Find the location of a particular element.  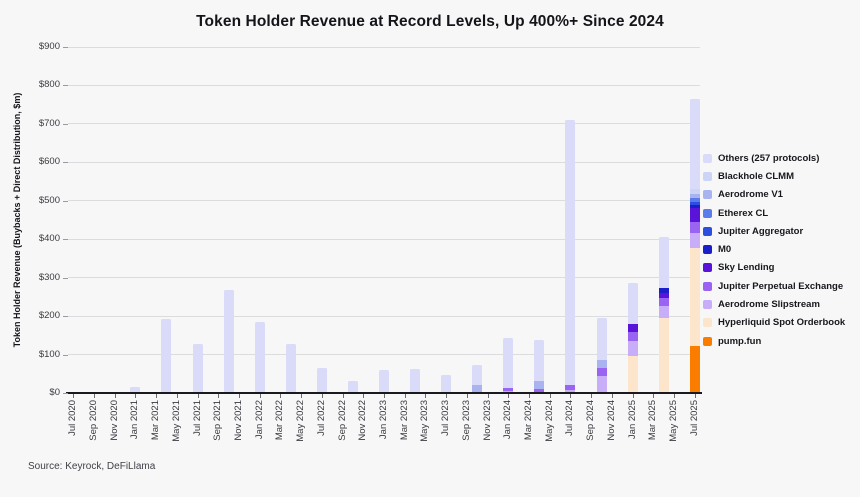

x-tick-label-text: Sep 2023 is located at coordinates (466, 420).